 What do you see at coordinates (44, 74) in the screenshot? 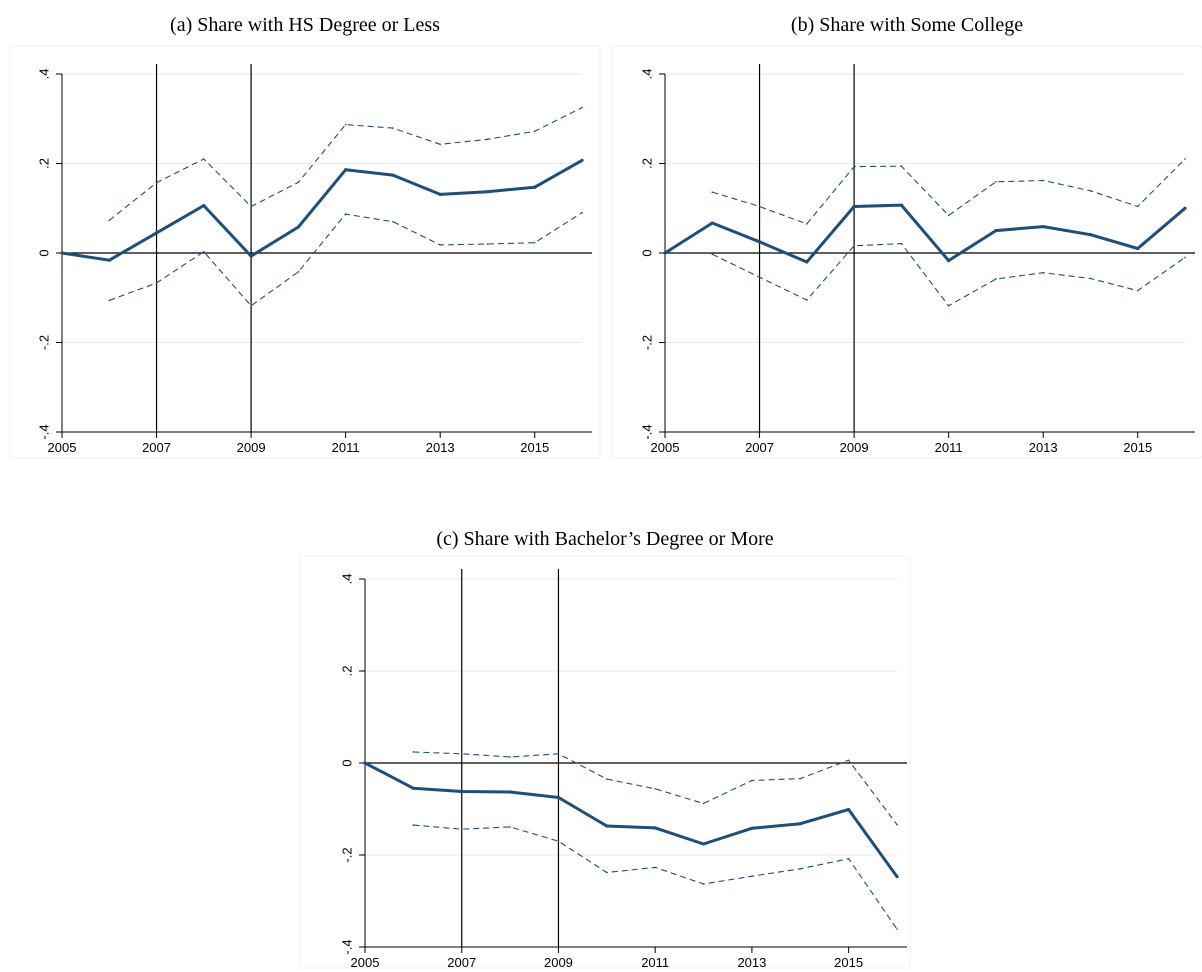
I see `y-tick-label: .4` at bounding box center [44, 74].